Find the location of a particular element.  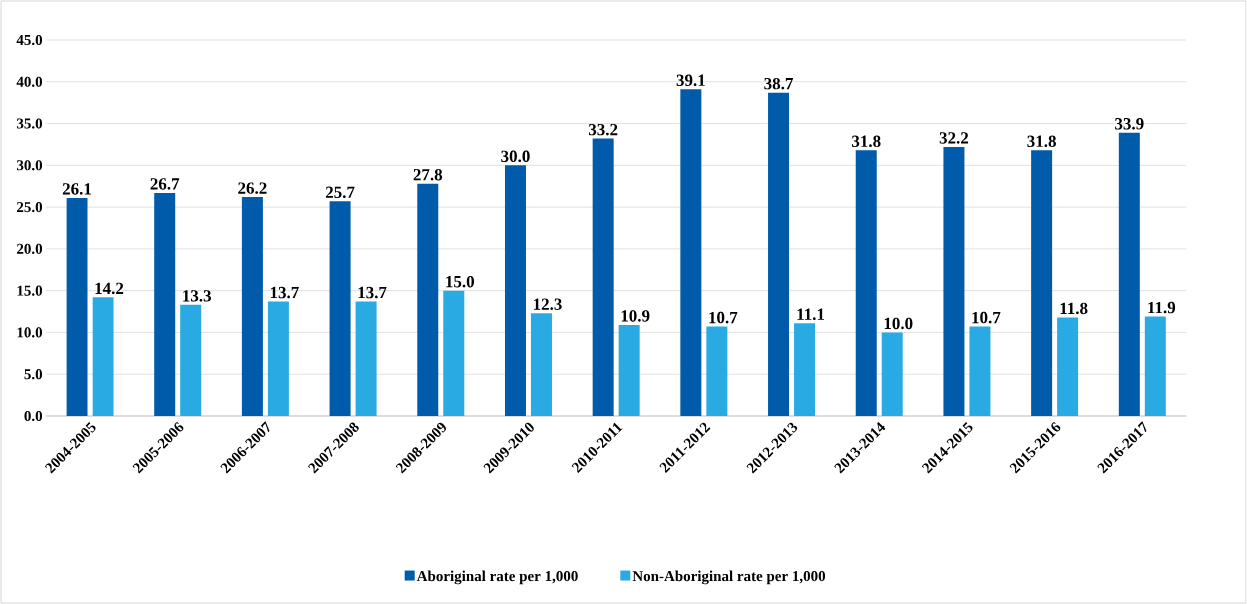

data-label: 32.2 is located at coordinates (954, 138).